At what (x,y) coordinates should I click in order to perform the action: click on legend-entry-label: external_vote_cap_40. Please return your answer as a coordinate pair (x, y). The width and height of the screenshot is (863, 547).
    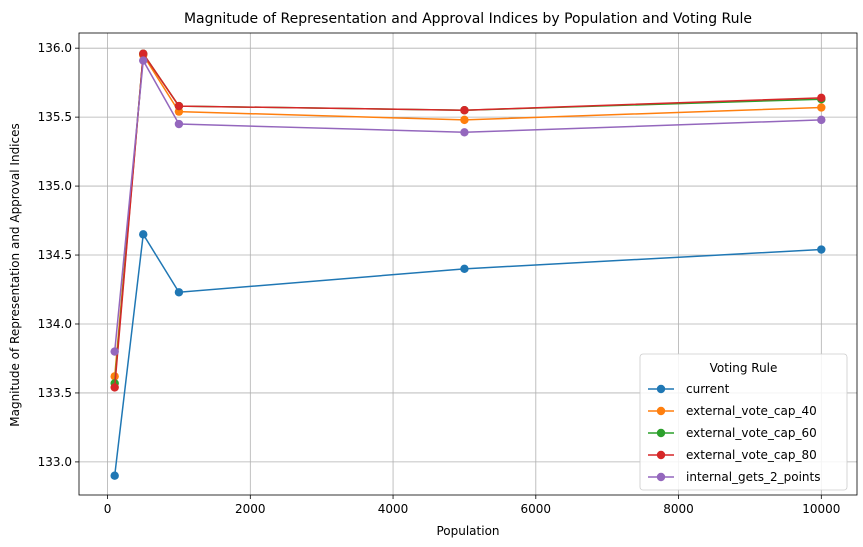
    Looking at the image, I should click on (751, 411).